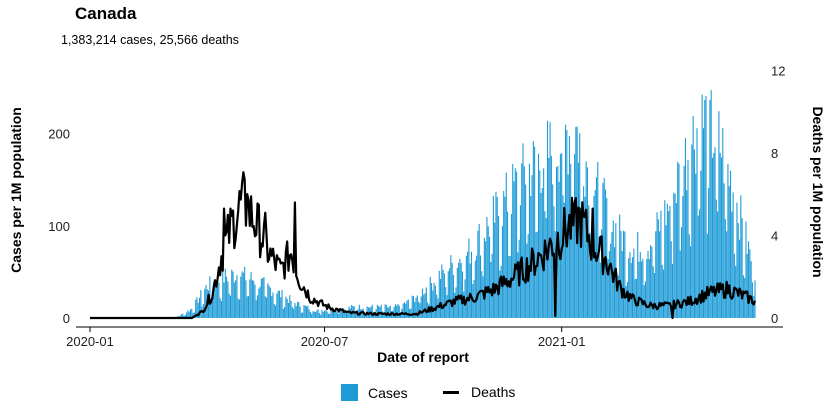 The image size is (837, 418). What do you see at coordinates (66, 318) in the screenshot?
I see `y-tick-label: 0` at bounding box center [66, 318].